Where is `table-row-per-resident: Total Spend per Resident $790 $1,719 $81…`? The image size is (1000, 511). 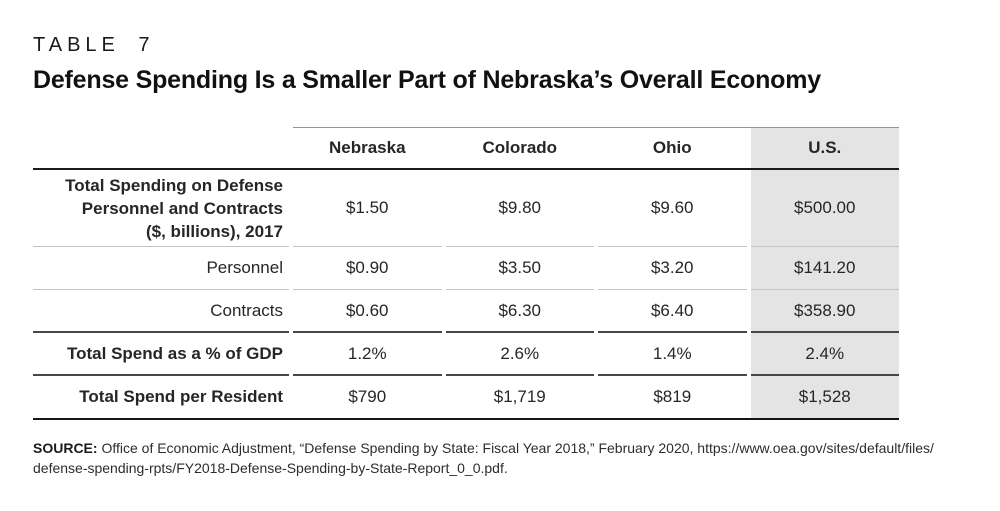
table-row-per-resident: Total Spend per Resident $790 $1,719 $81… is located at coordinates (466, 397).